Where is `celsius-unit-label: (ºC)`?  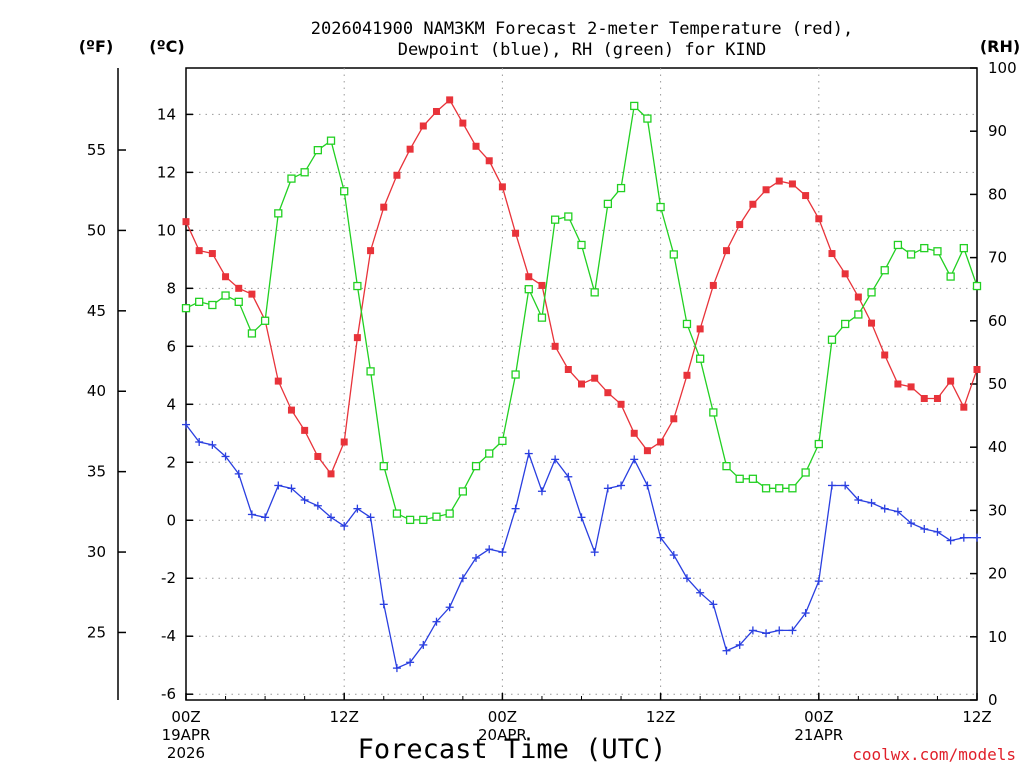
celsius-unit-label: (ºC) is located at coordinates (166, 46).